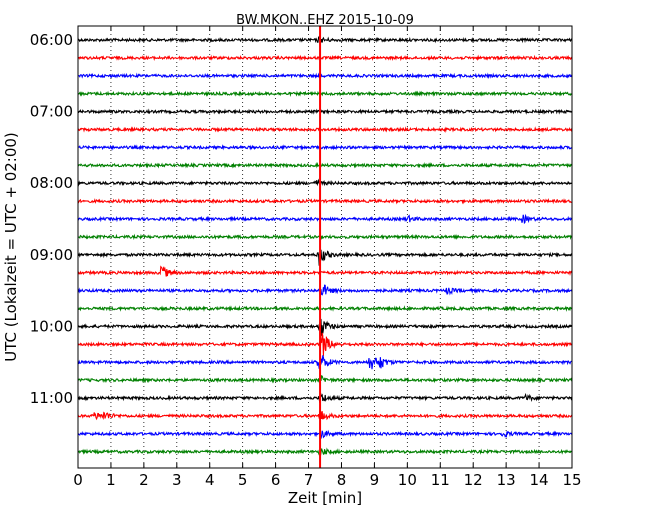 This screenshot has width=650, height=520. I want to click on x-tick-label: 0, so click(78, 480).